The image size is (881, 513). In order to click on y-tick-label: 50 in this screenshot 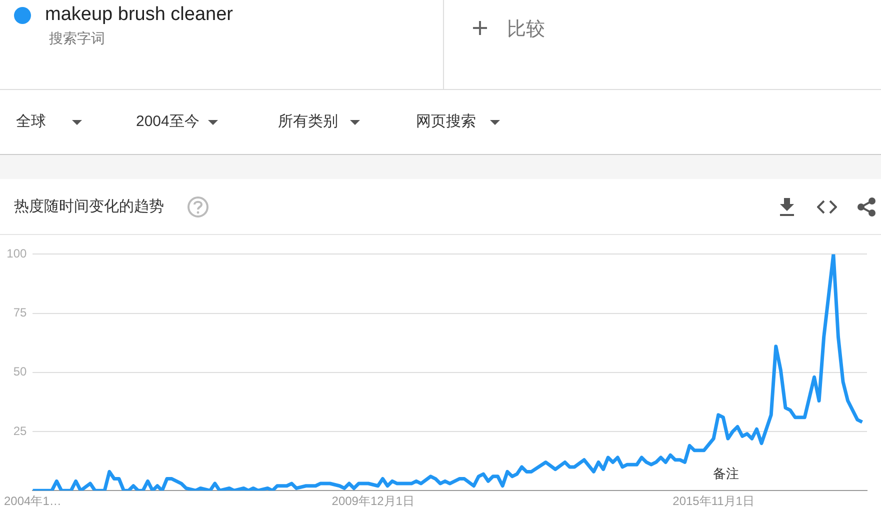, I will do `click(20, 371)`.